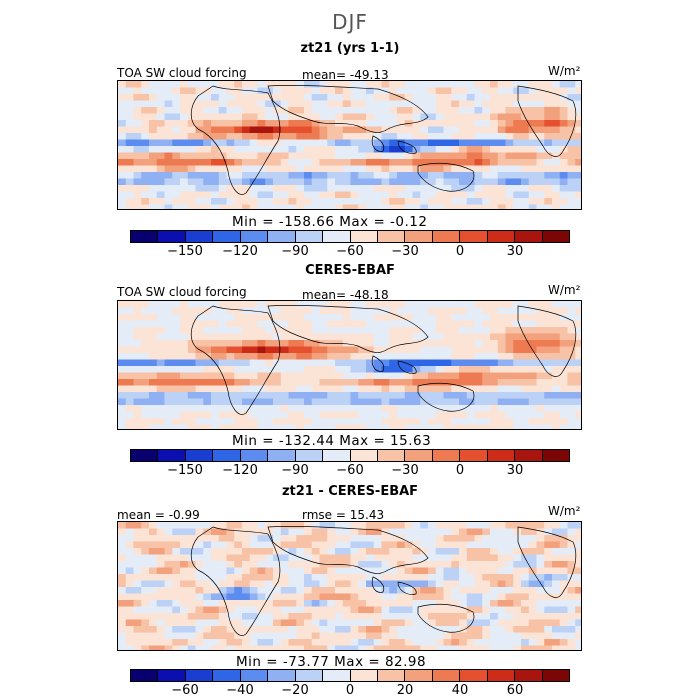  Describe the element at coordinates (555, 675) in the screenshot. I see `colorbar-swatch` at that location.